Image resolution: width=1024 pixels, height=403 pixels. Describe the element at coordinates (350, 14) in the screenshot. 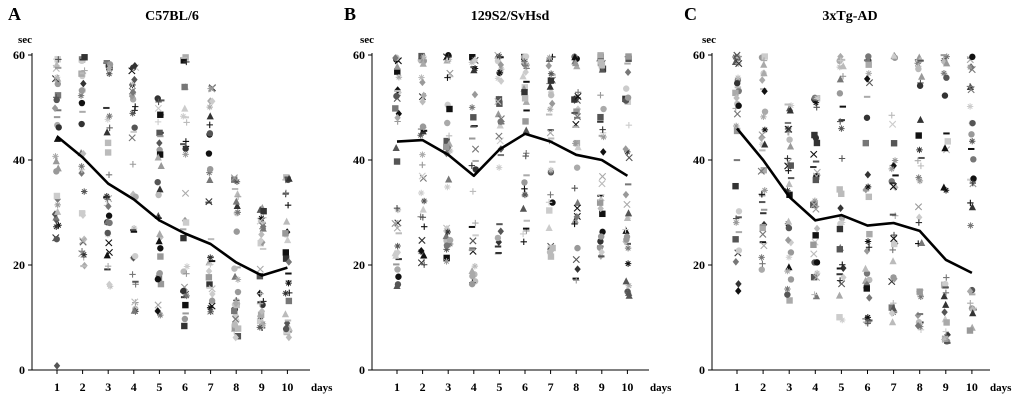

I see `panel-label: B` at that location.